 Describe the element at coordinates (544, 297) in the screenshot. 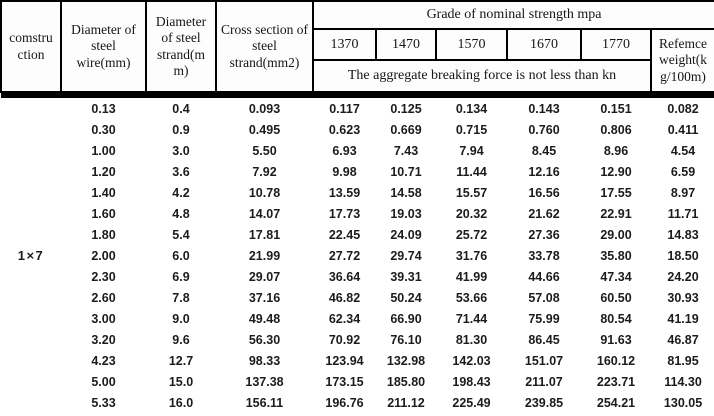

I see `table-cell-breaking_force_1670_kn: 57.08` at that location.